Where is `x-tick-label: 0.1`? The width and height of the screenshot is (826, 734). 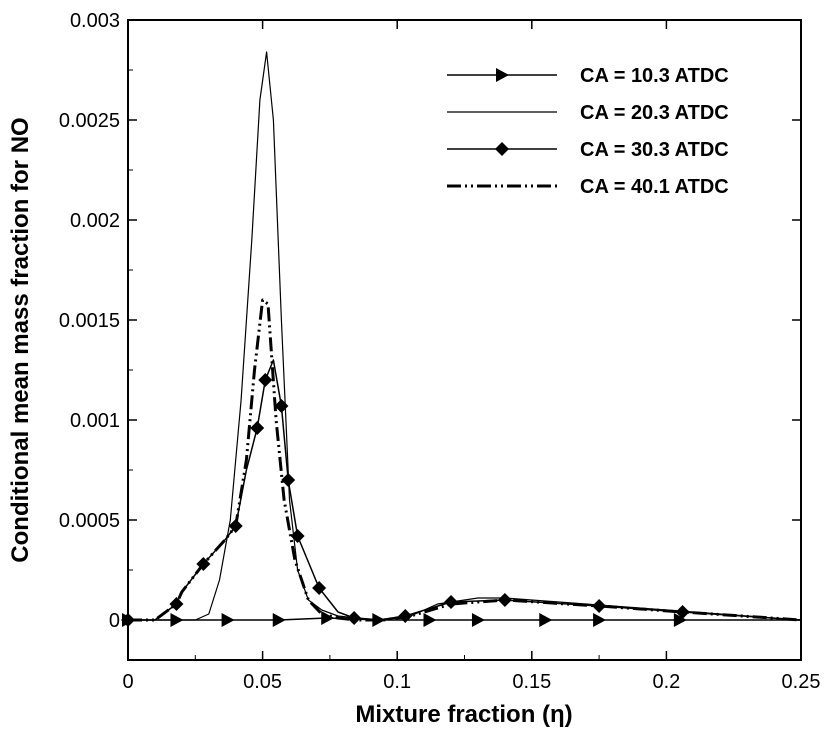
x-tick-label: 0.1 is located at coordinates (397, 682).